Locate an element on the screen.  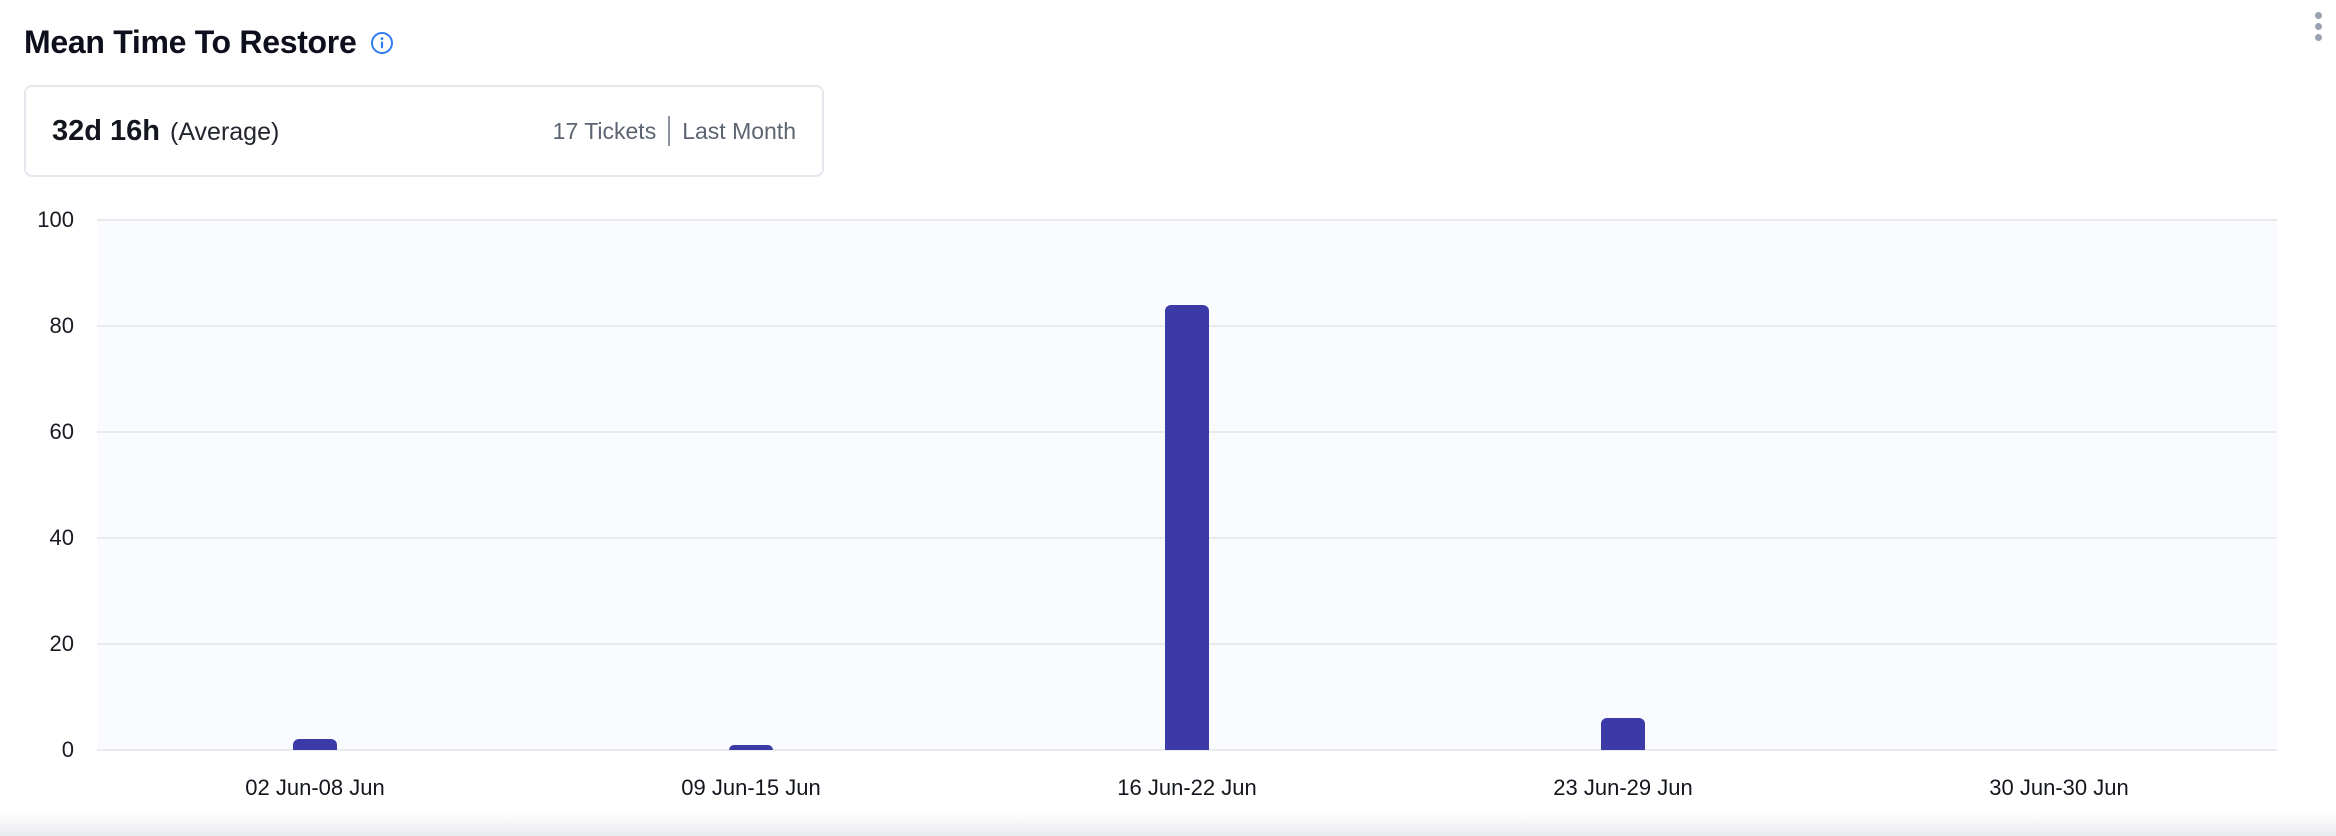
y-axis: 0 20 40 60 80 100 is located at coordinates (37, 484).